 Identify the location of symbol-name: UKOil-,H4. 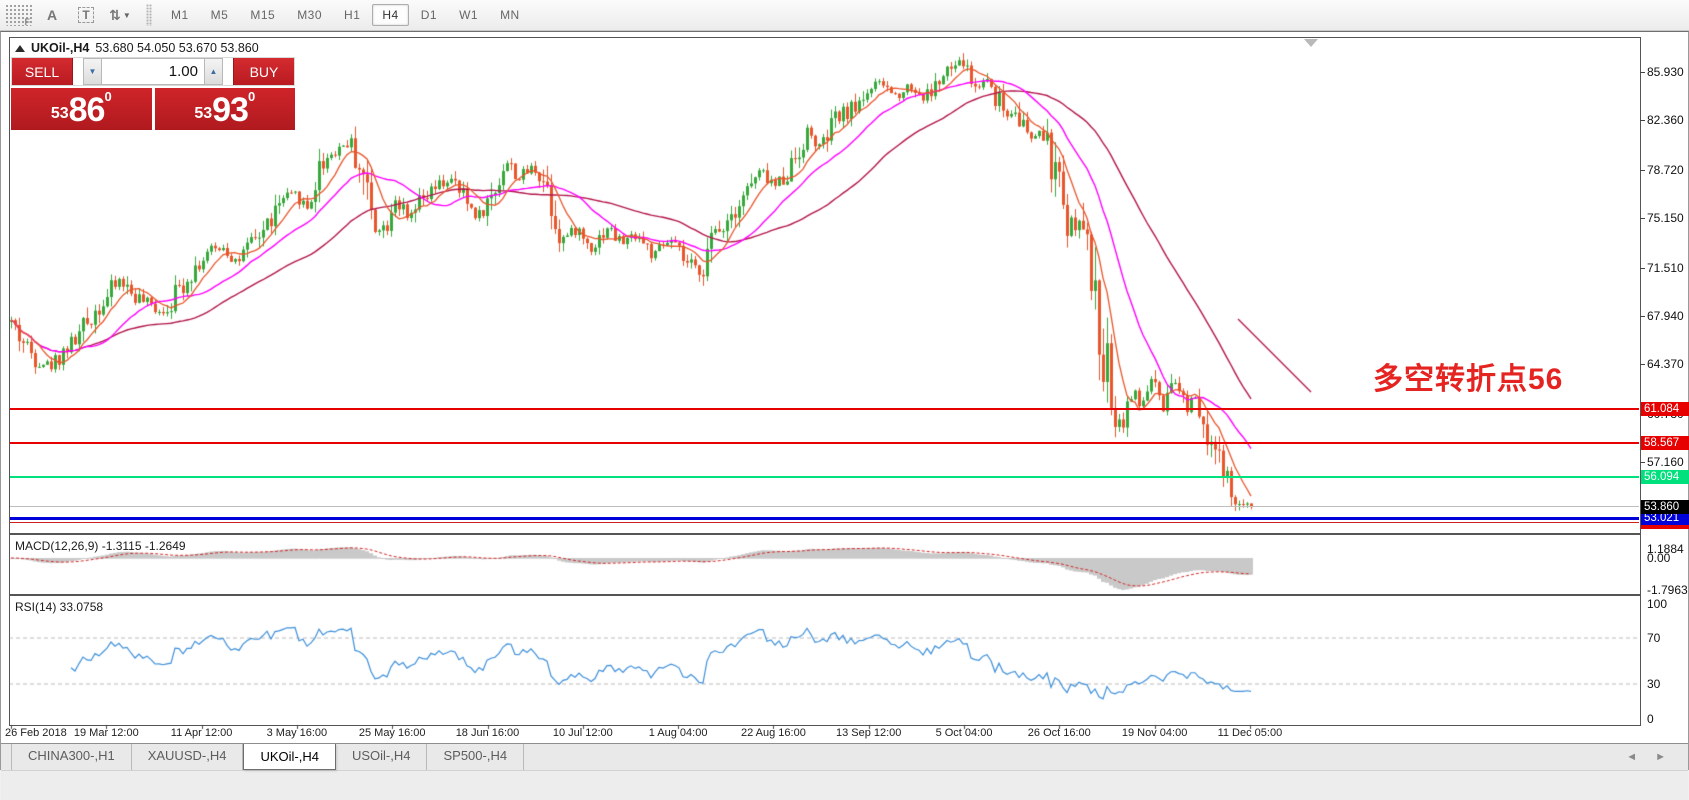
(60, 48).